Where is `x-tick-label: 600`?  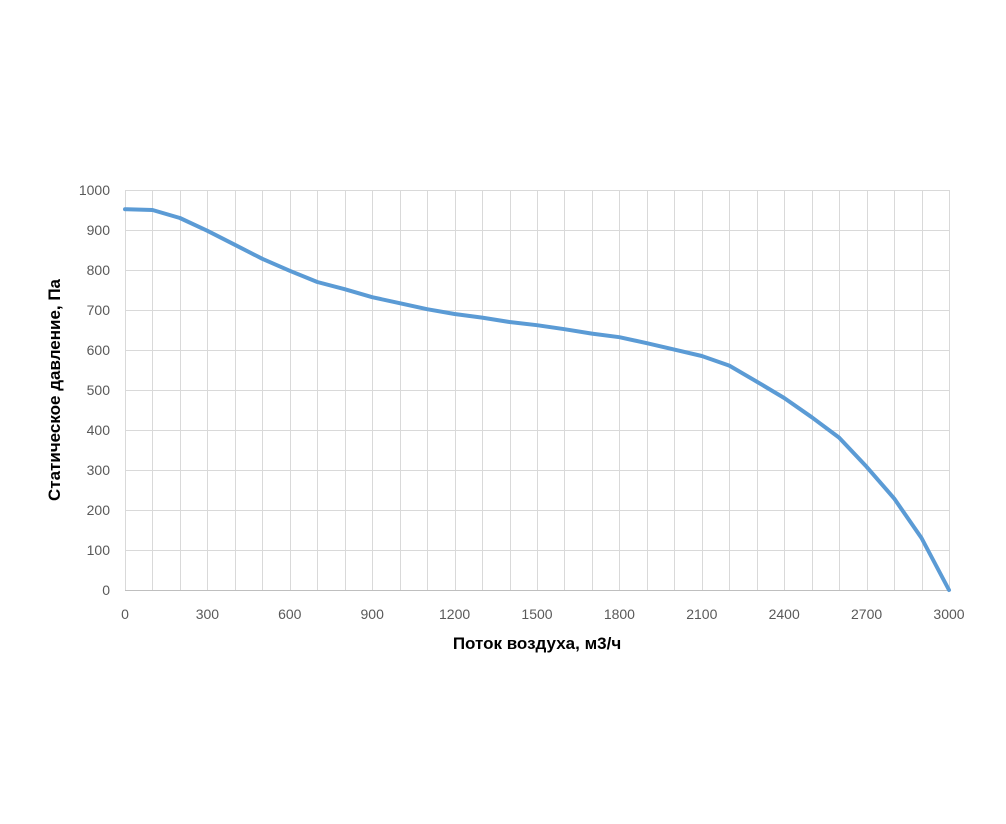 x-tick-label: 600 is located at coordinates (290, 614).